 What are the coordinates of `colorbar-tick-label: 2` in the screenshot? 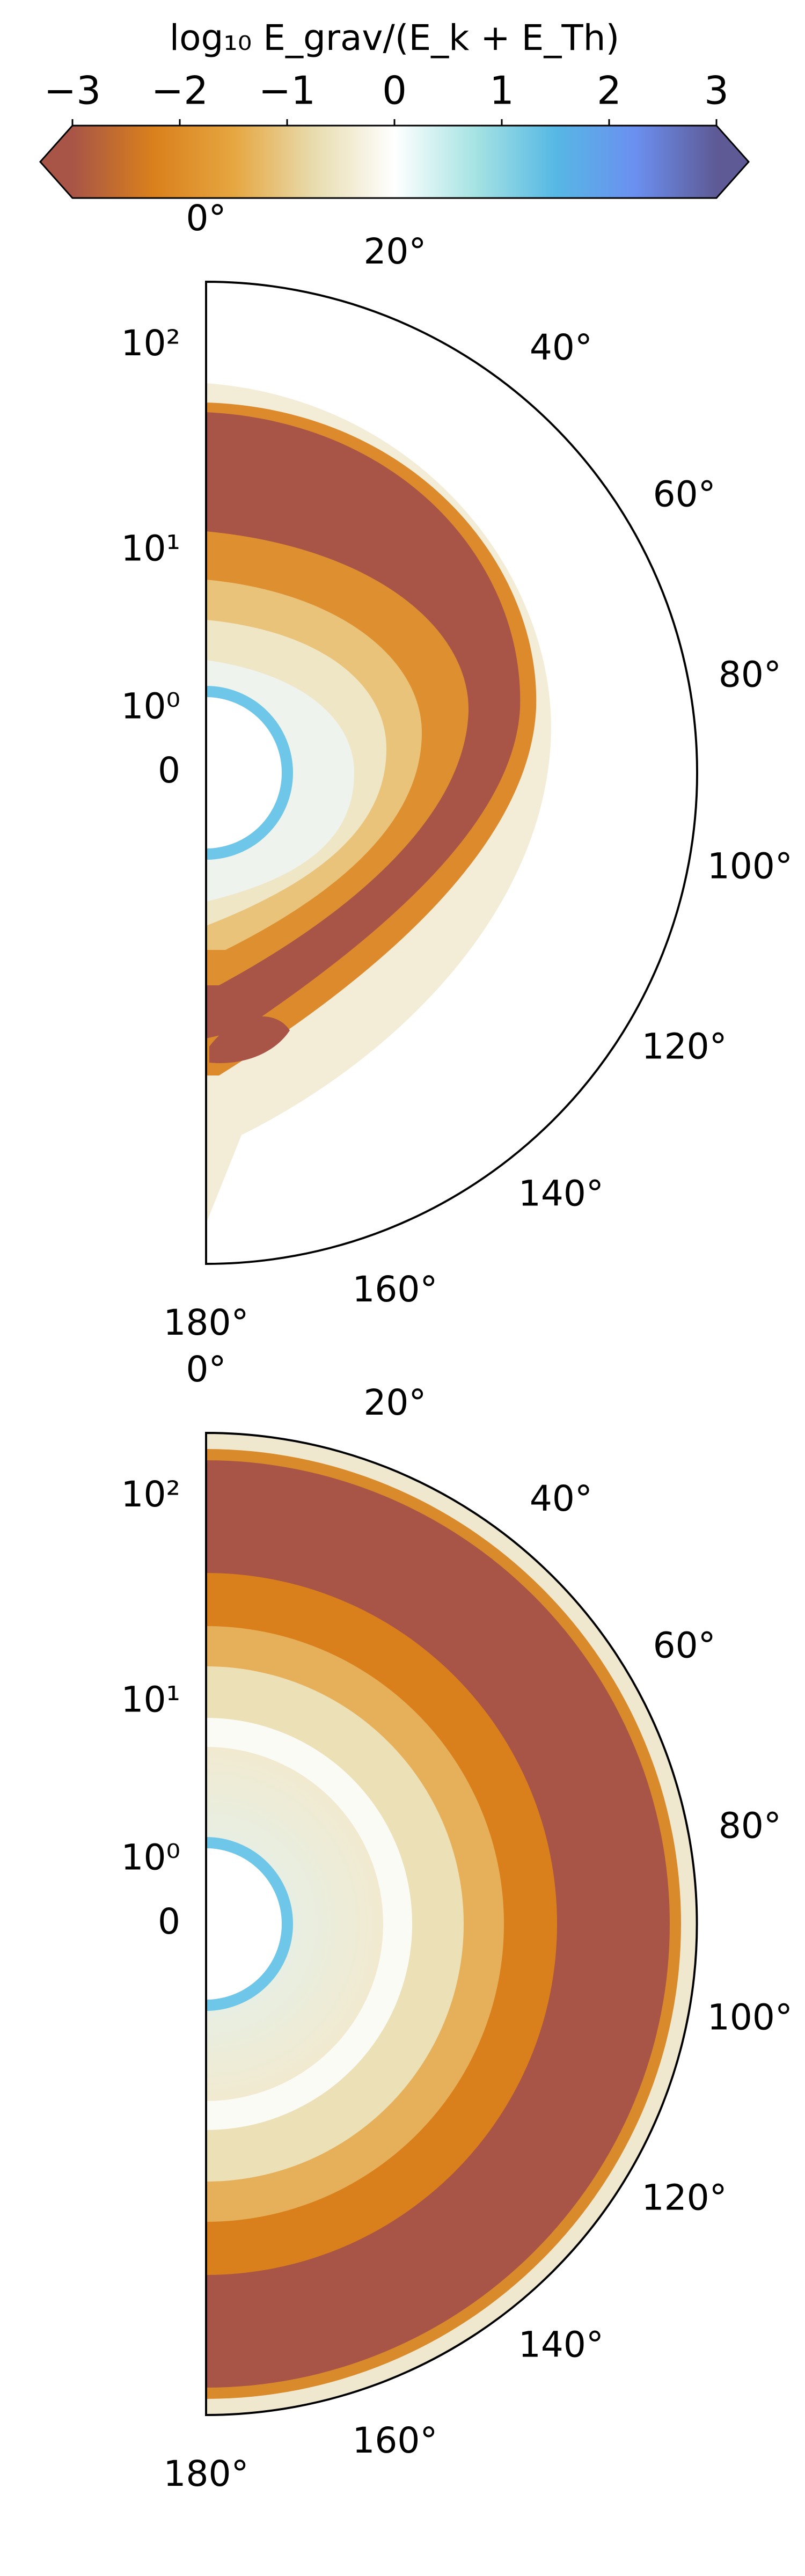 It's located at (609, 90).